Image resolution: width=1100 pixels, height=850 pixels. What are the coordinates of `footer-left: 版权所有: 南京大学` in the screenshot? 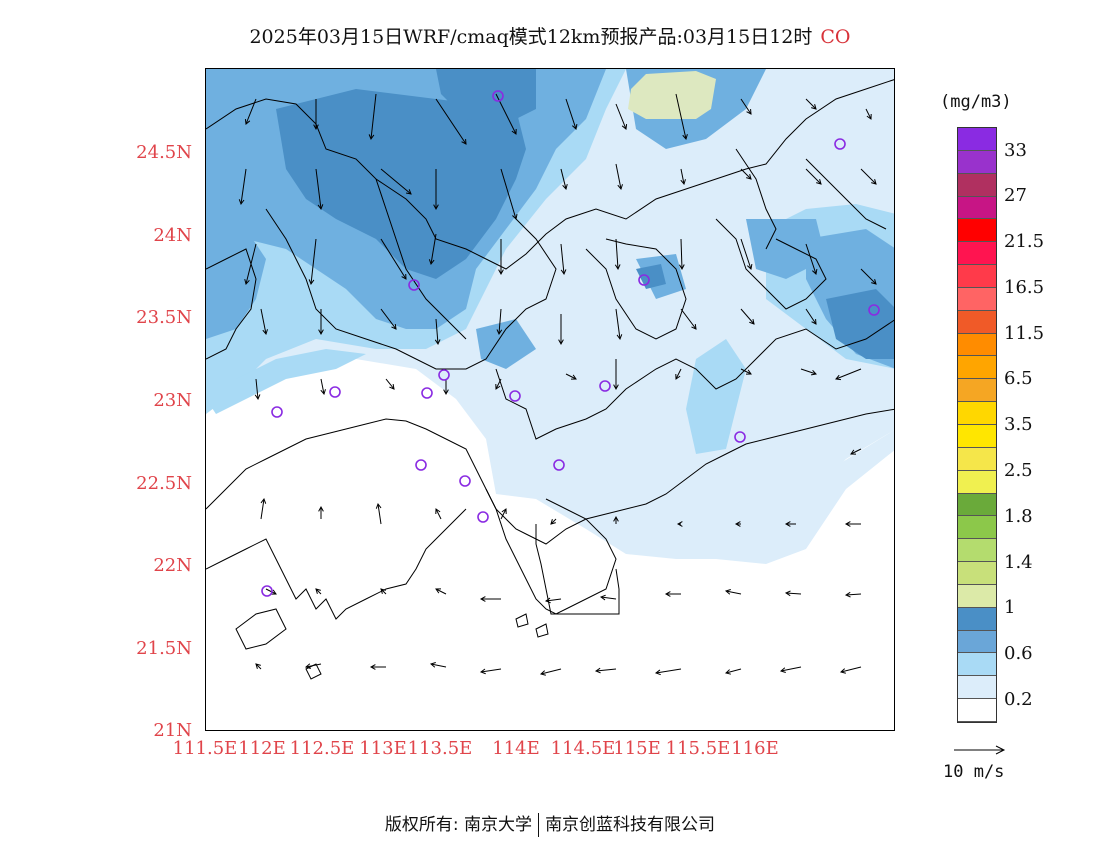 It's located at (458, 825).